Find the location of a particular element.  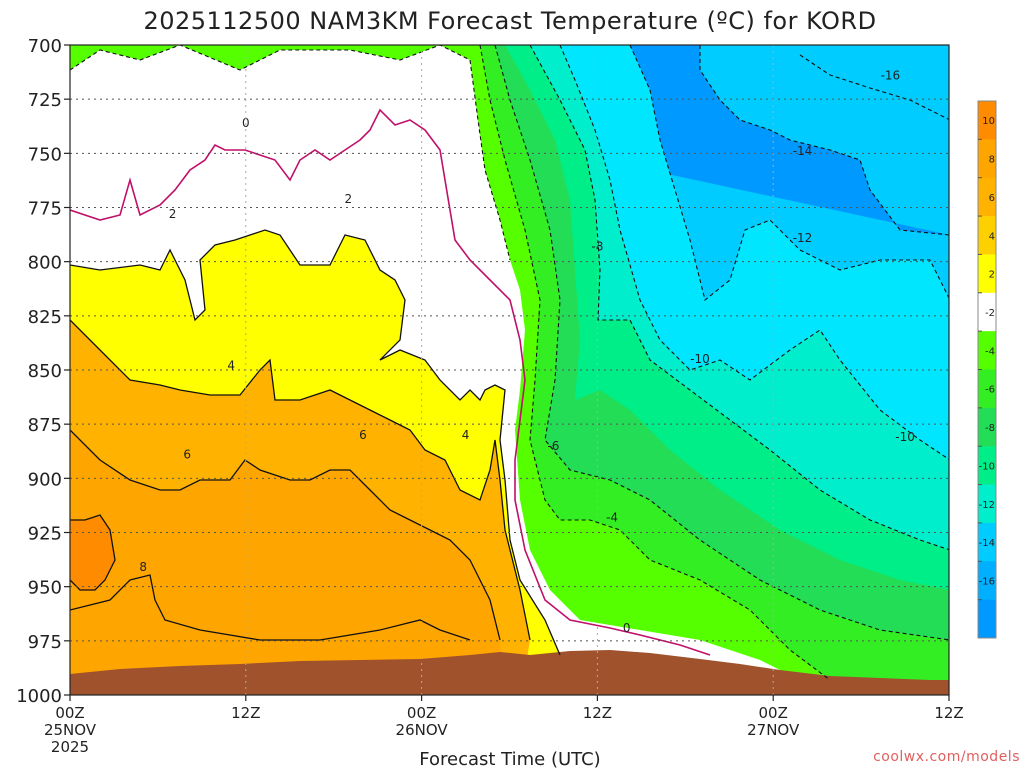

y-tick-label: 875 is located at coordinates (45, 425).